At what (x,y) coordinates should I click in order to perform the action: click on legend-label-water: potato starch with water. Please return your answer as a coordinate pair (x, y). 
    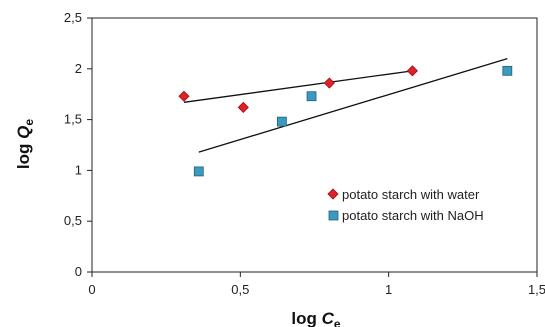
    Looking at the image, I should click on (411, 194).